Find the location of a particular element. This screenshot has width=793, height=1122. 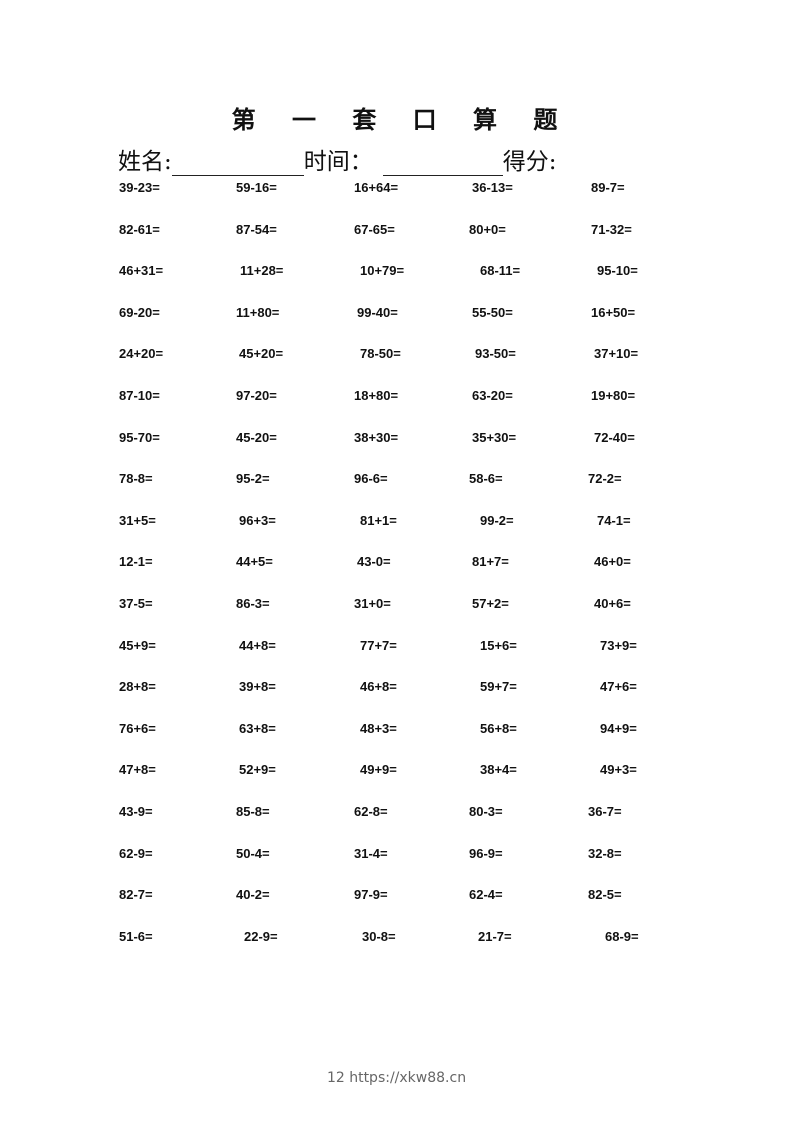

problem-row: 95-70= 45-20= 38+30= 35+30= 72-40= is located at coordinates (396, 440).